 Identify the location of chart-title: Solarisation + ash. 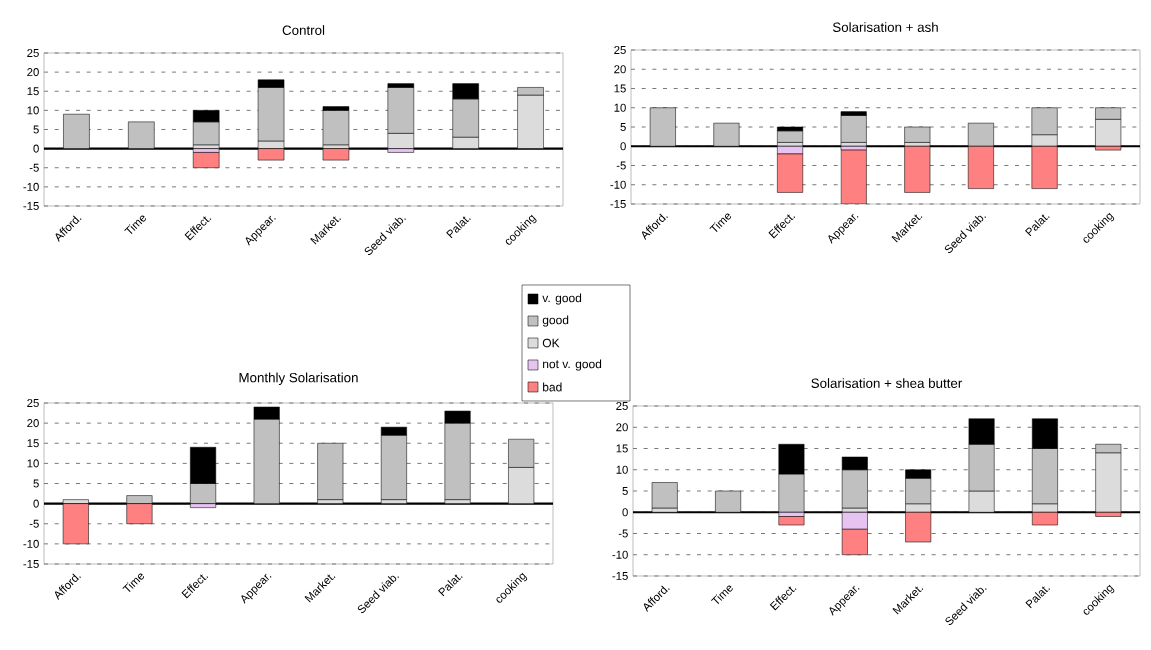
(885, 27).